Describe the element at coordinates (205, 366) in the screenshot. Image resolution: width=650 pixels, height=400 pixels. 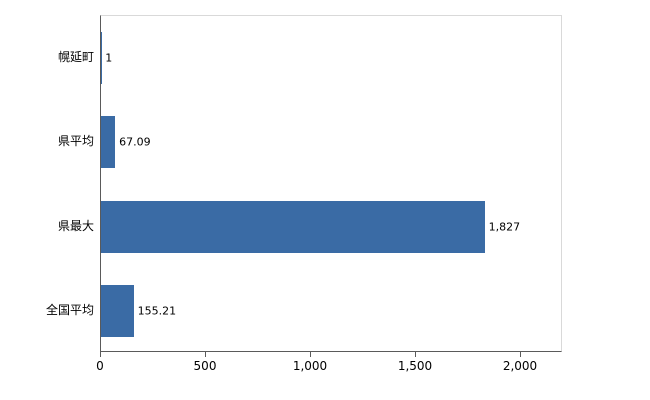
I see `x-tick-label: 500` at that location.